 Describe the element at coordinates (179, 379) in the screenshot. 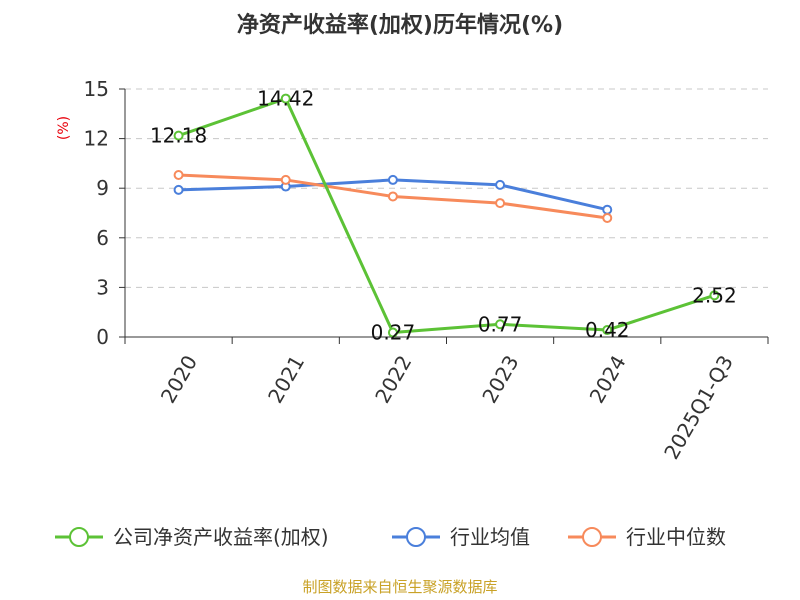

I see `x-tick-label: 2020` at that location.